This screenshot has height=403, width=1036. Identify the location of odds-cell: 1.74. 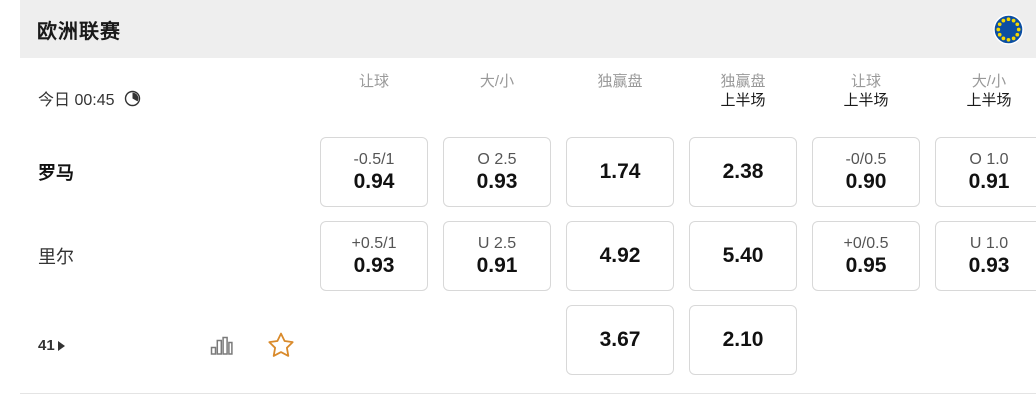
(620, 172).